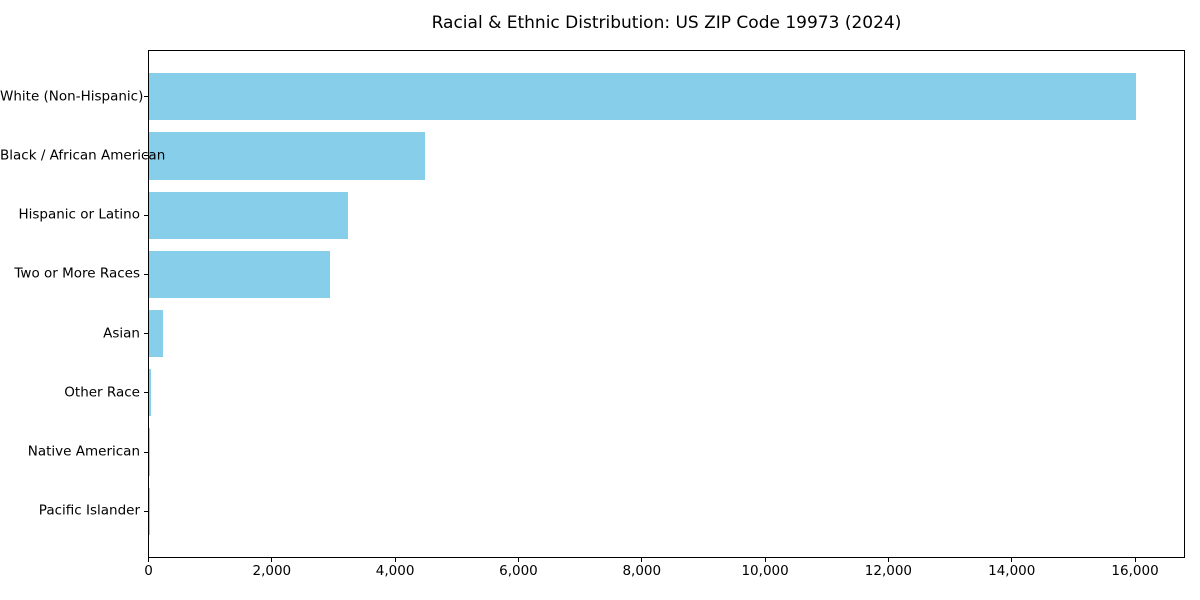  I want to click on bar-other-race, so click(150, 393).